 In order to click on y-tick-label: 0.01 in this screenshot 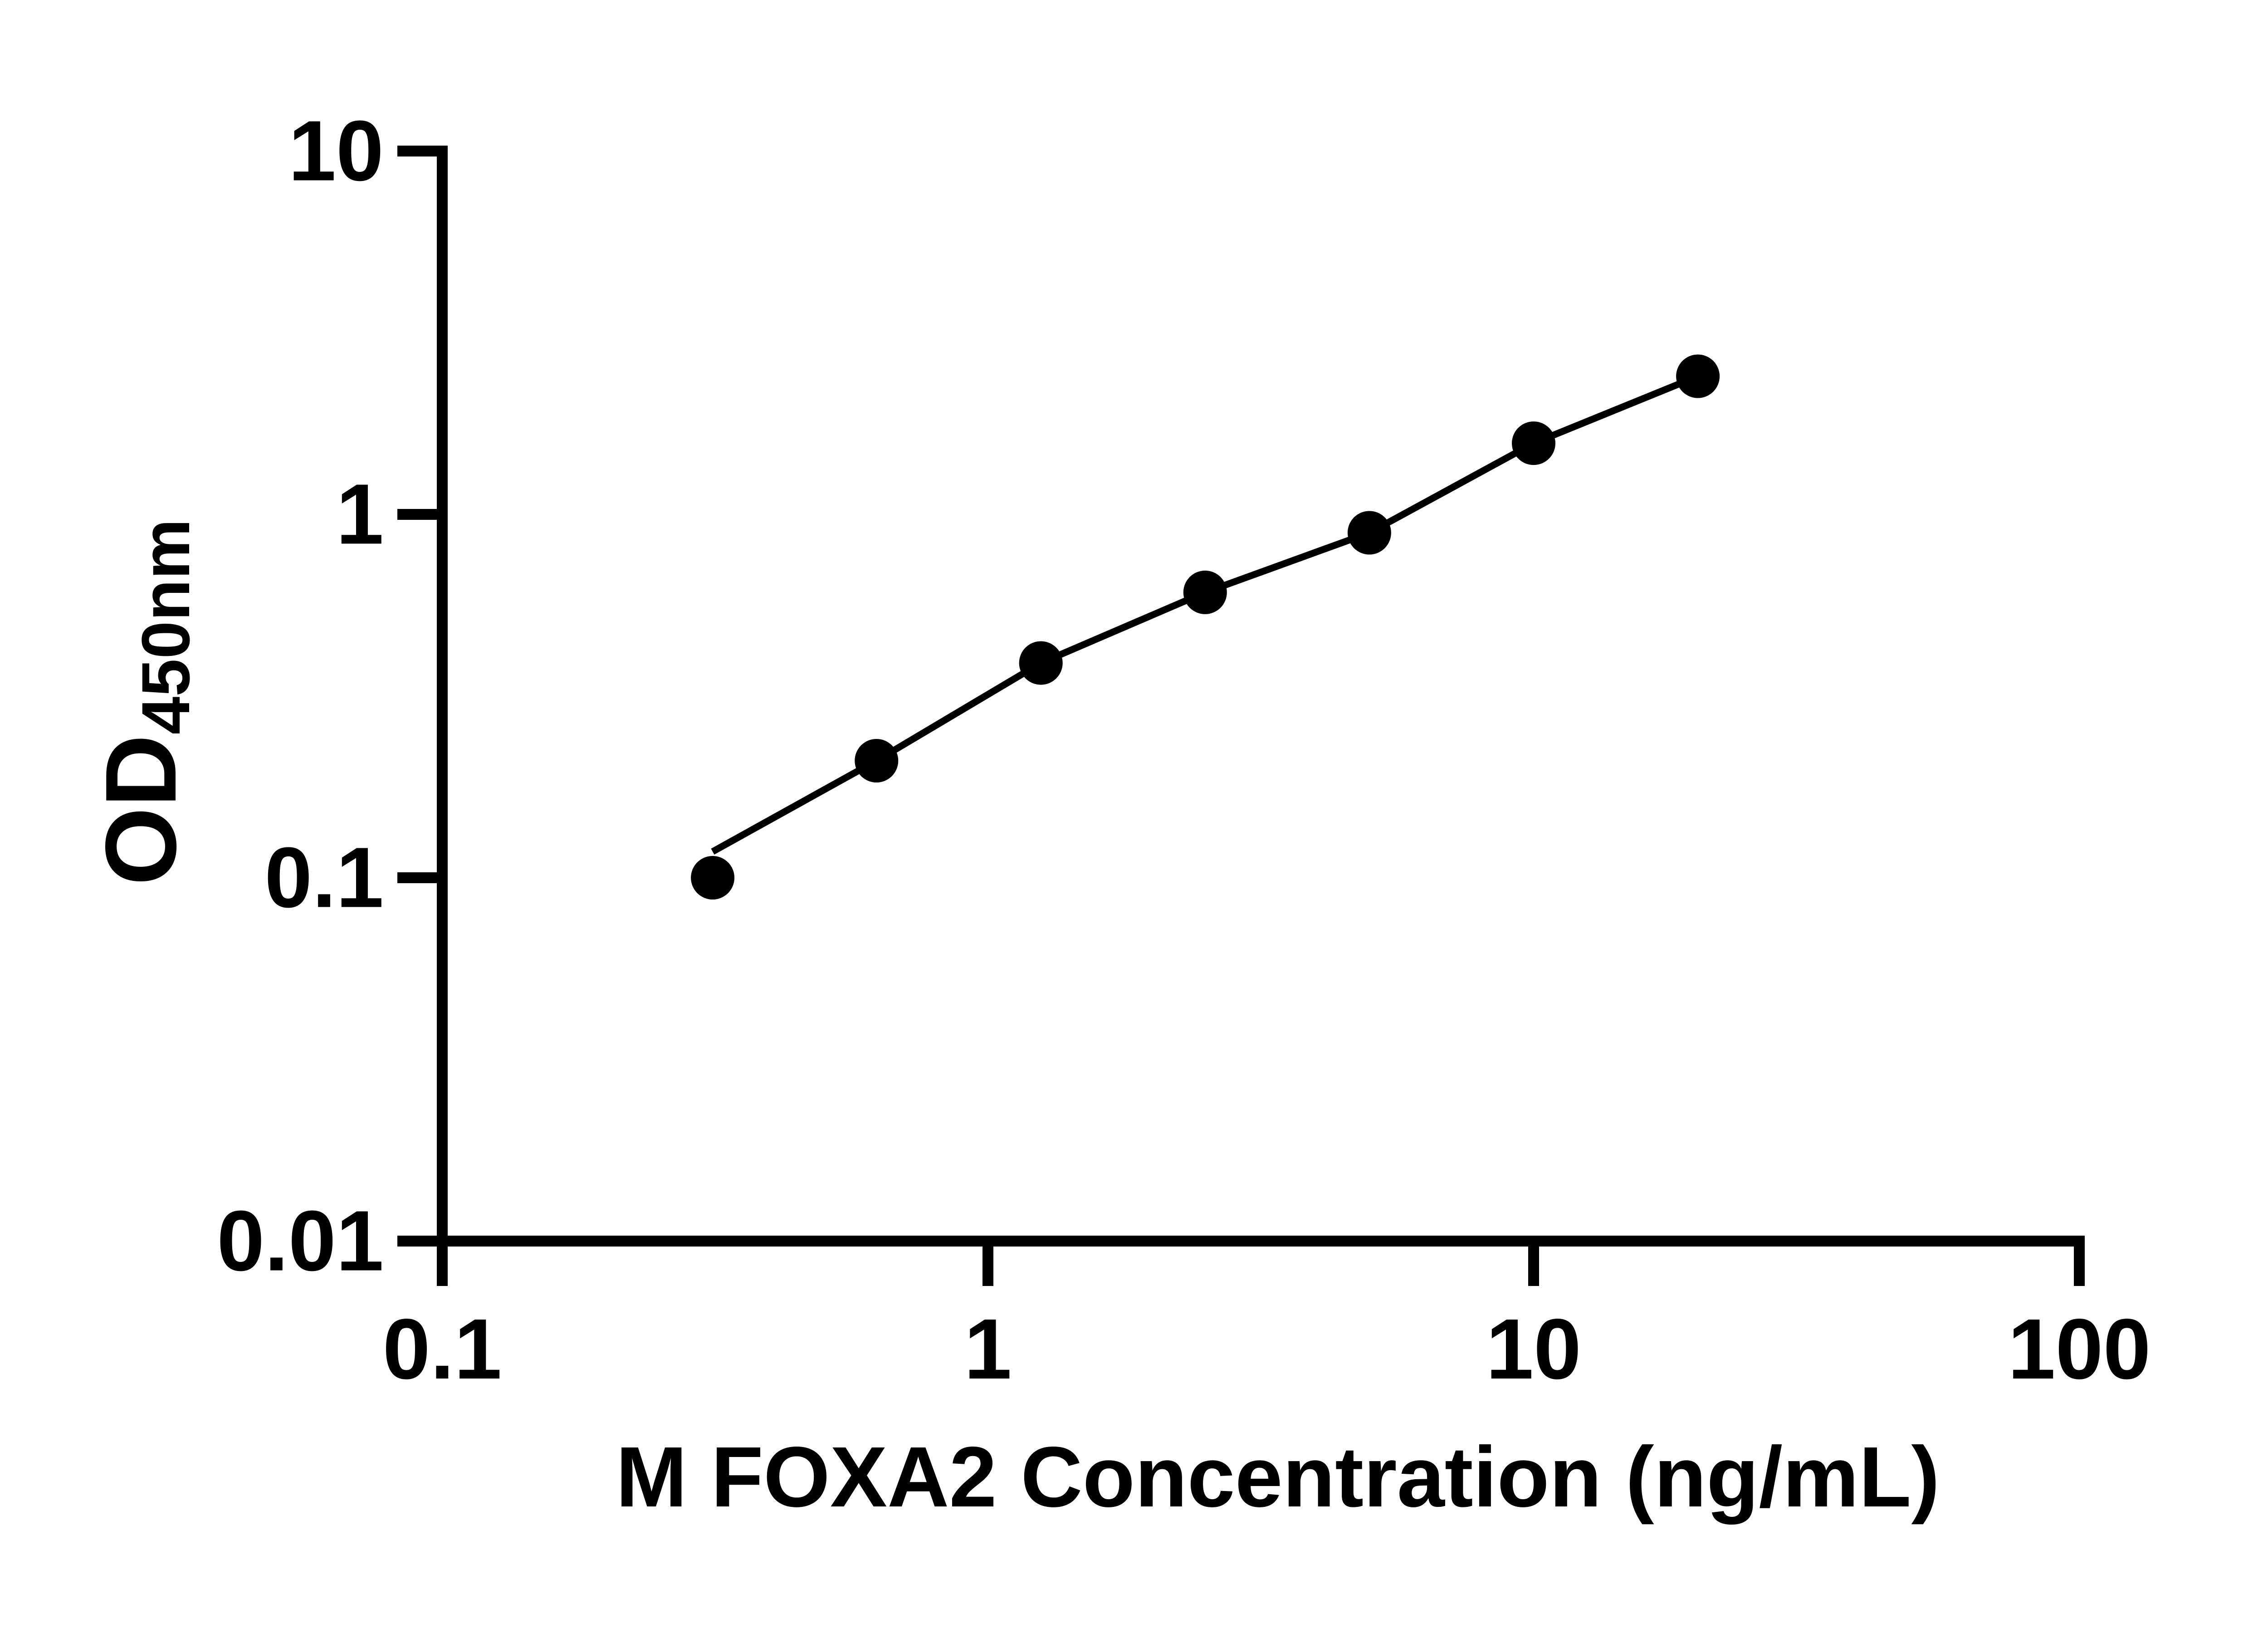, I will do `click(300, 1241)`.